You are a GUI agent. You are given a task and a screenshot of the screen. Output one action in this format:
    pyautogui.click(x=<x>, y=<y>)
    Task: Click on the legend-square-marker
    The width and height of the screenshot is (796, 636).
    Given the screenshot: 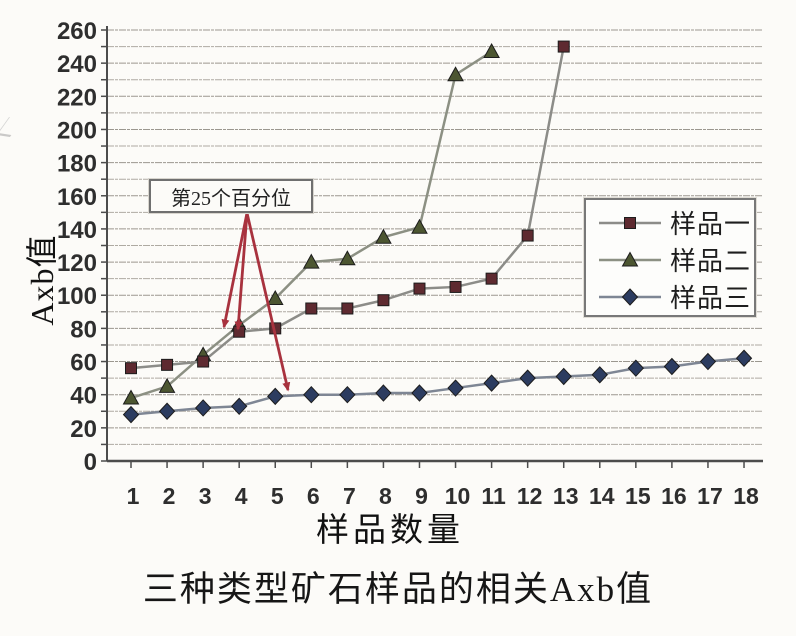 What is the action you would take?
    pyautogui.click(x=630, y=222)
    